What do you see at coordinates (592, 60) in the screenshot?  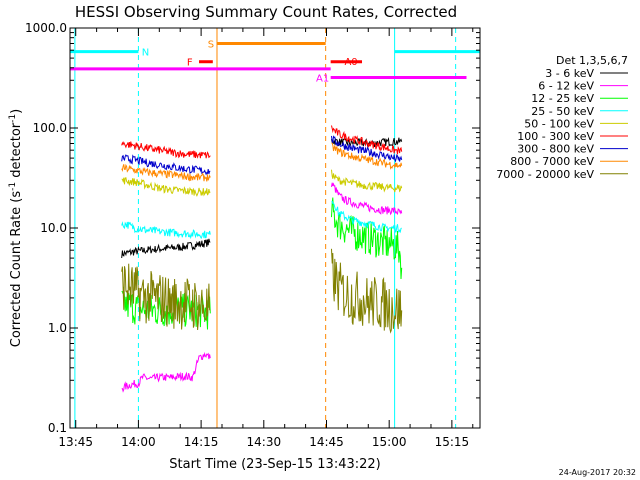 I see `legend-title: Det 1,3,5,6,7` at bounding box center [592, 60].